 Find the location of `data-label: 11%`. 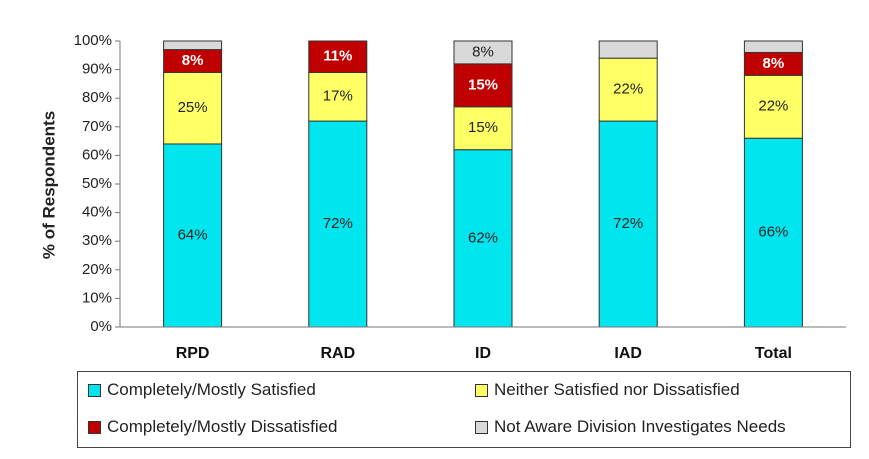

data-label: 11% is located at coordinates (337, 56).